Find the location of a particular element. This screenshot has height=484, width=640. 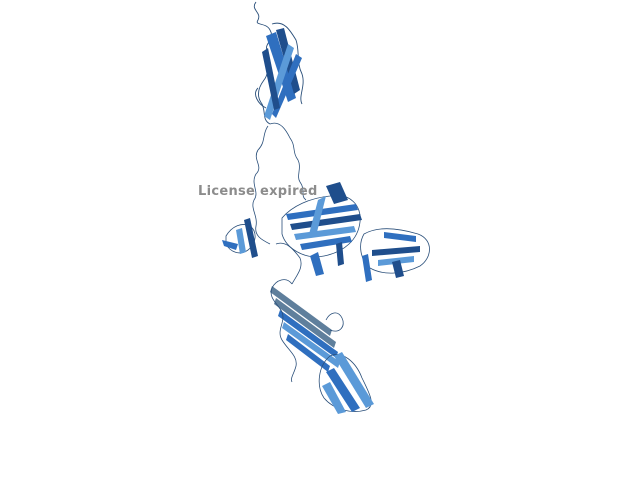

domain-bottom-ribbons is located at coordinates (305, 329).